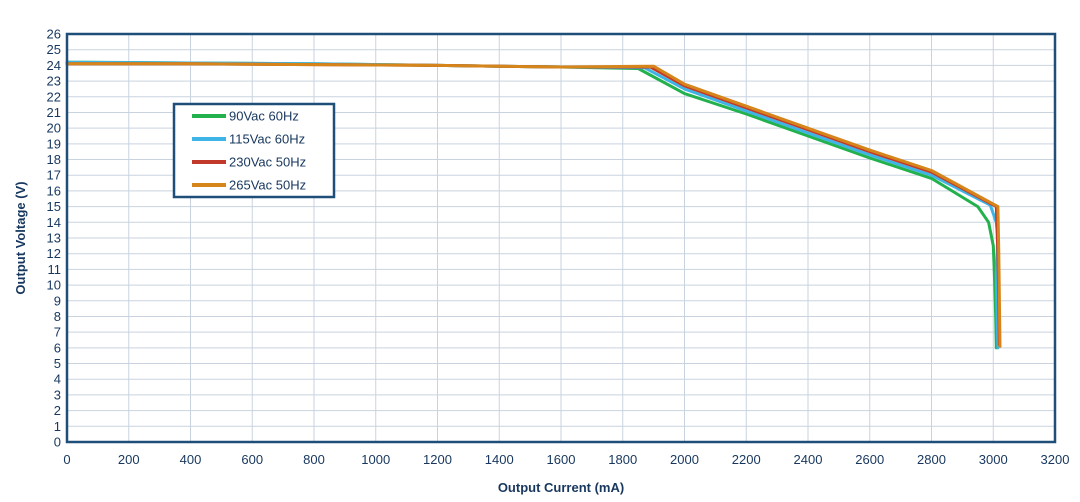 This screenshot has width=1080, height=502. I want to click on x-tick-label: 800, so click(314, 459).